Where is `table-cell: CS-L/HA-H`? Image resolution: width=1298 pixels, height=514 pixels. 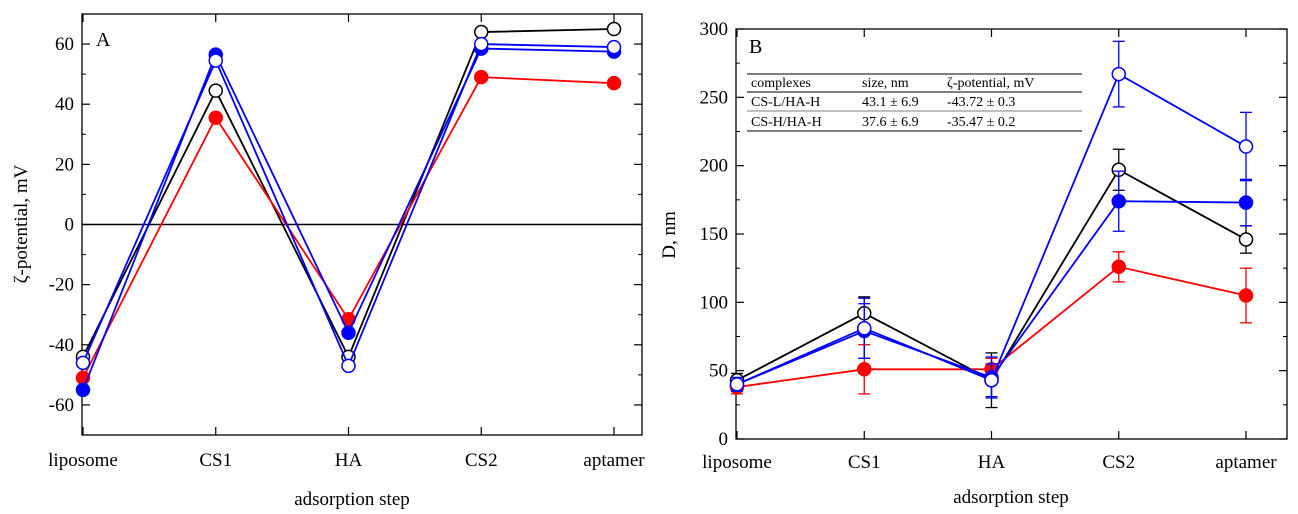 table-cell: CS-L/HA-H is located at coordinates (785, 102).